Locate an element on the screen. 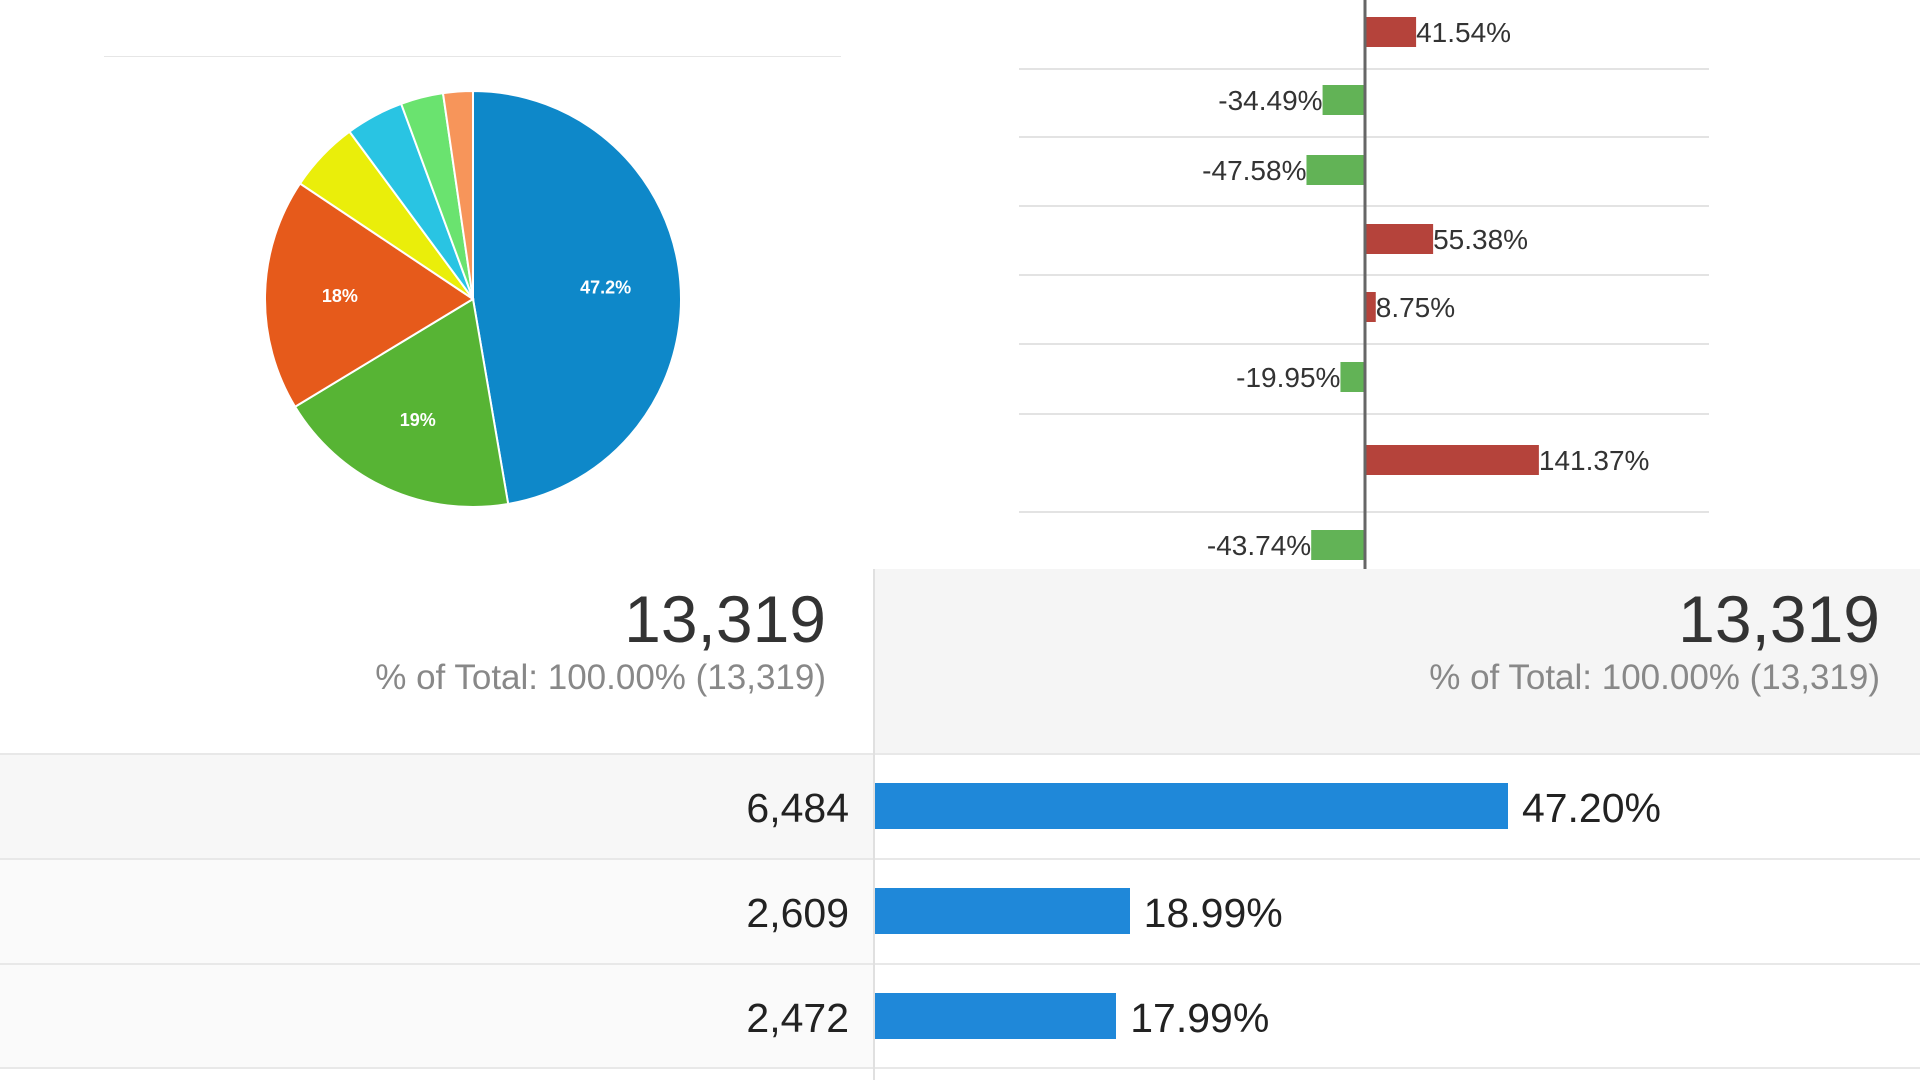 This screenshot has height=1082, width=1920. table-row: 6,484 47.20% is located at coordinates (960, 806).